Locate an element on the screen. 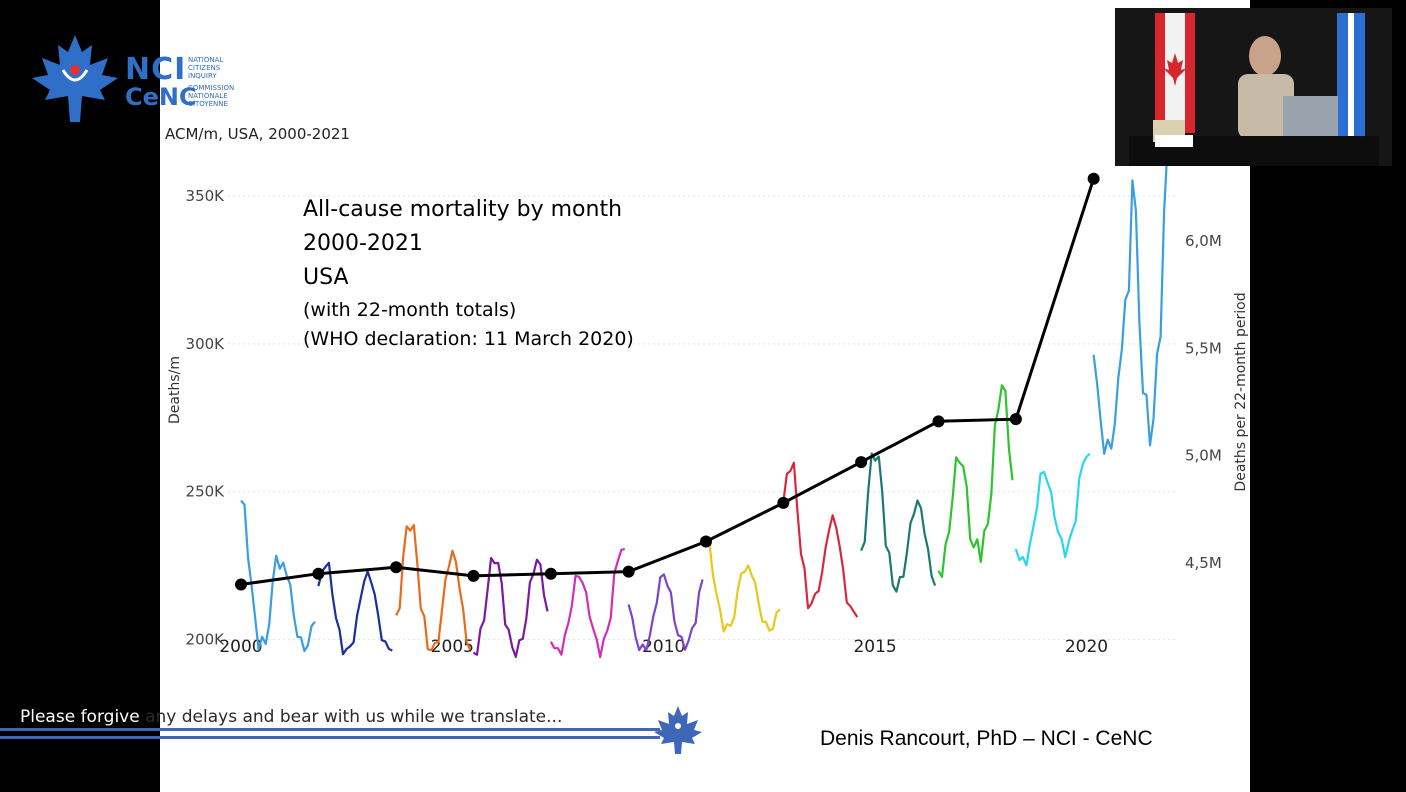 This screenshot has height=792, width=1406. title-line-1: All-cause mortality by month is located at coordinates (463, 209).